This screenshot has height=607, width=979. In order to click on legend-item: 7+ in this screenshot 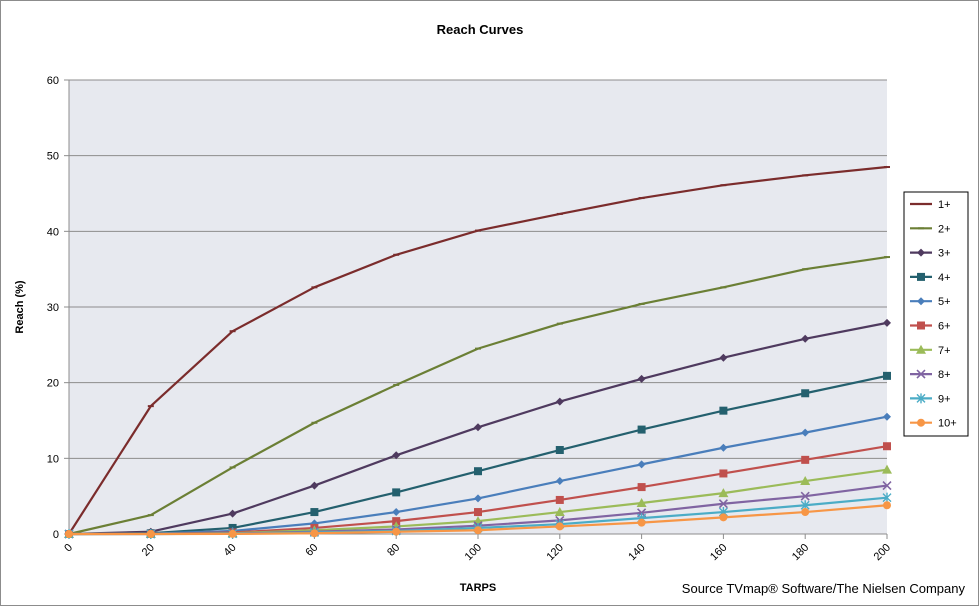, I will do `click(930, 350)`.